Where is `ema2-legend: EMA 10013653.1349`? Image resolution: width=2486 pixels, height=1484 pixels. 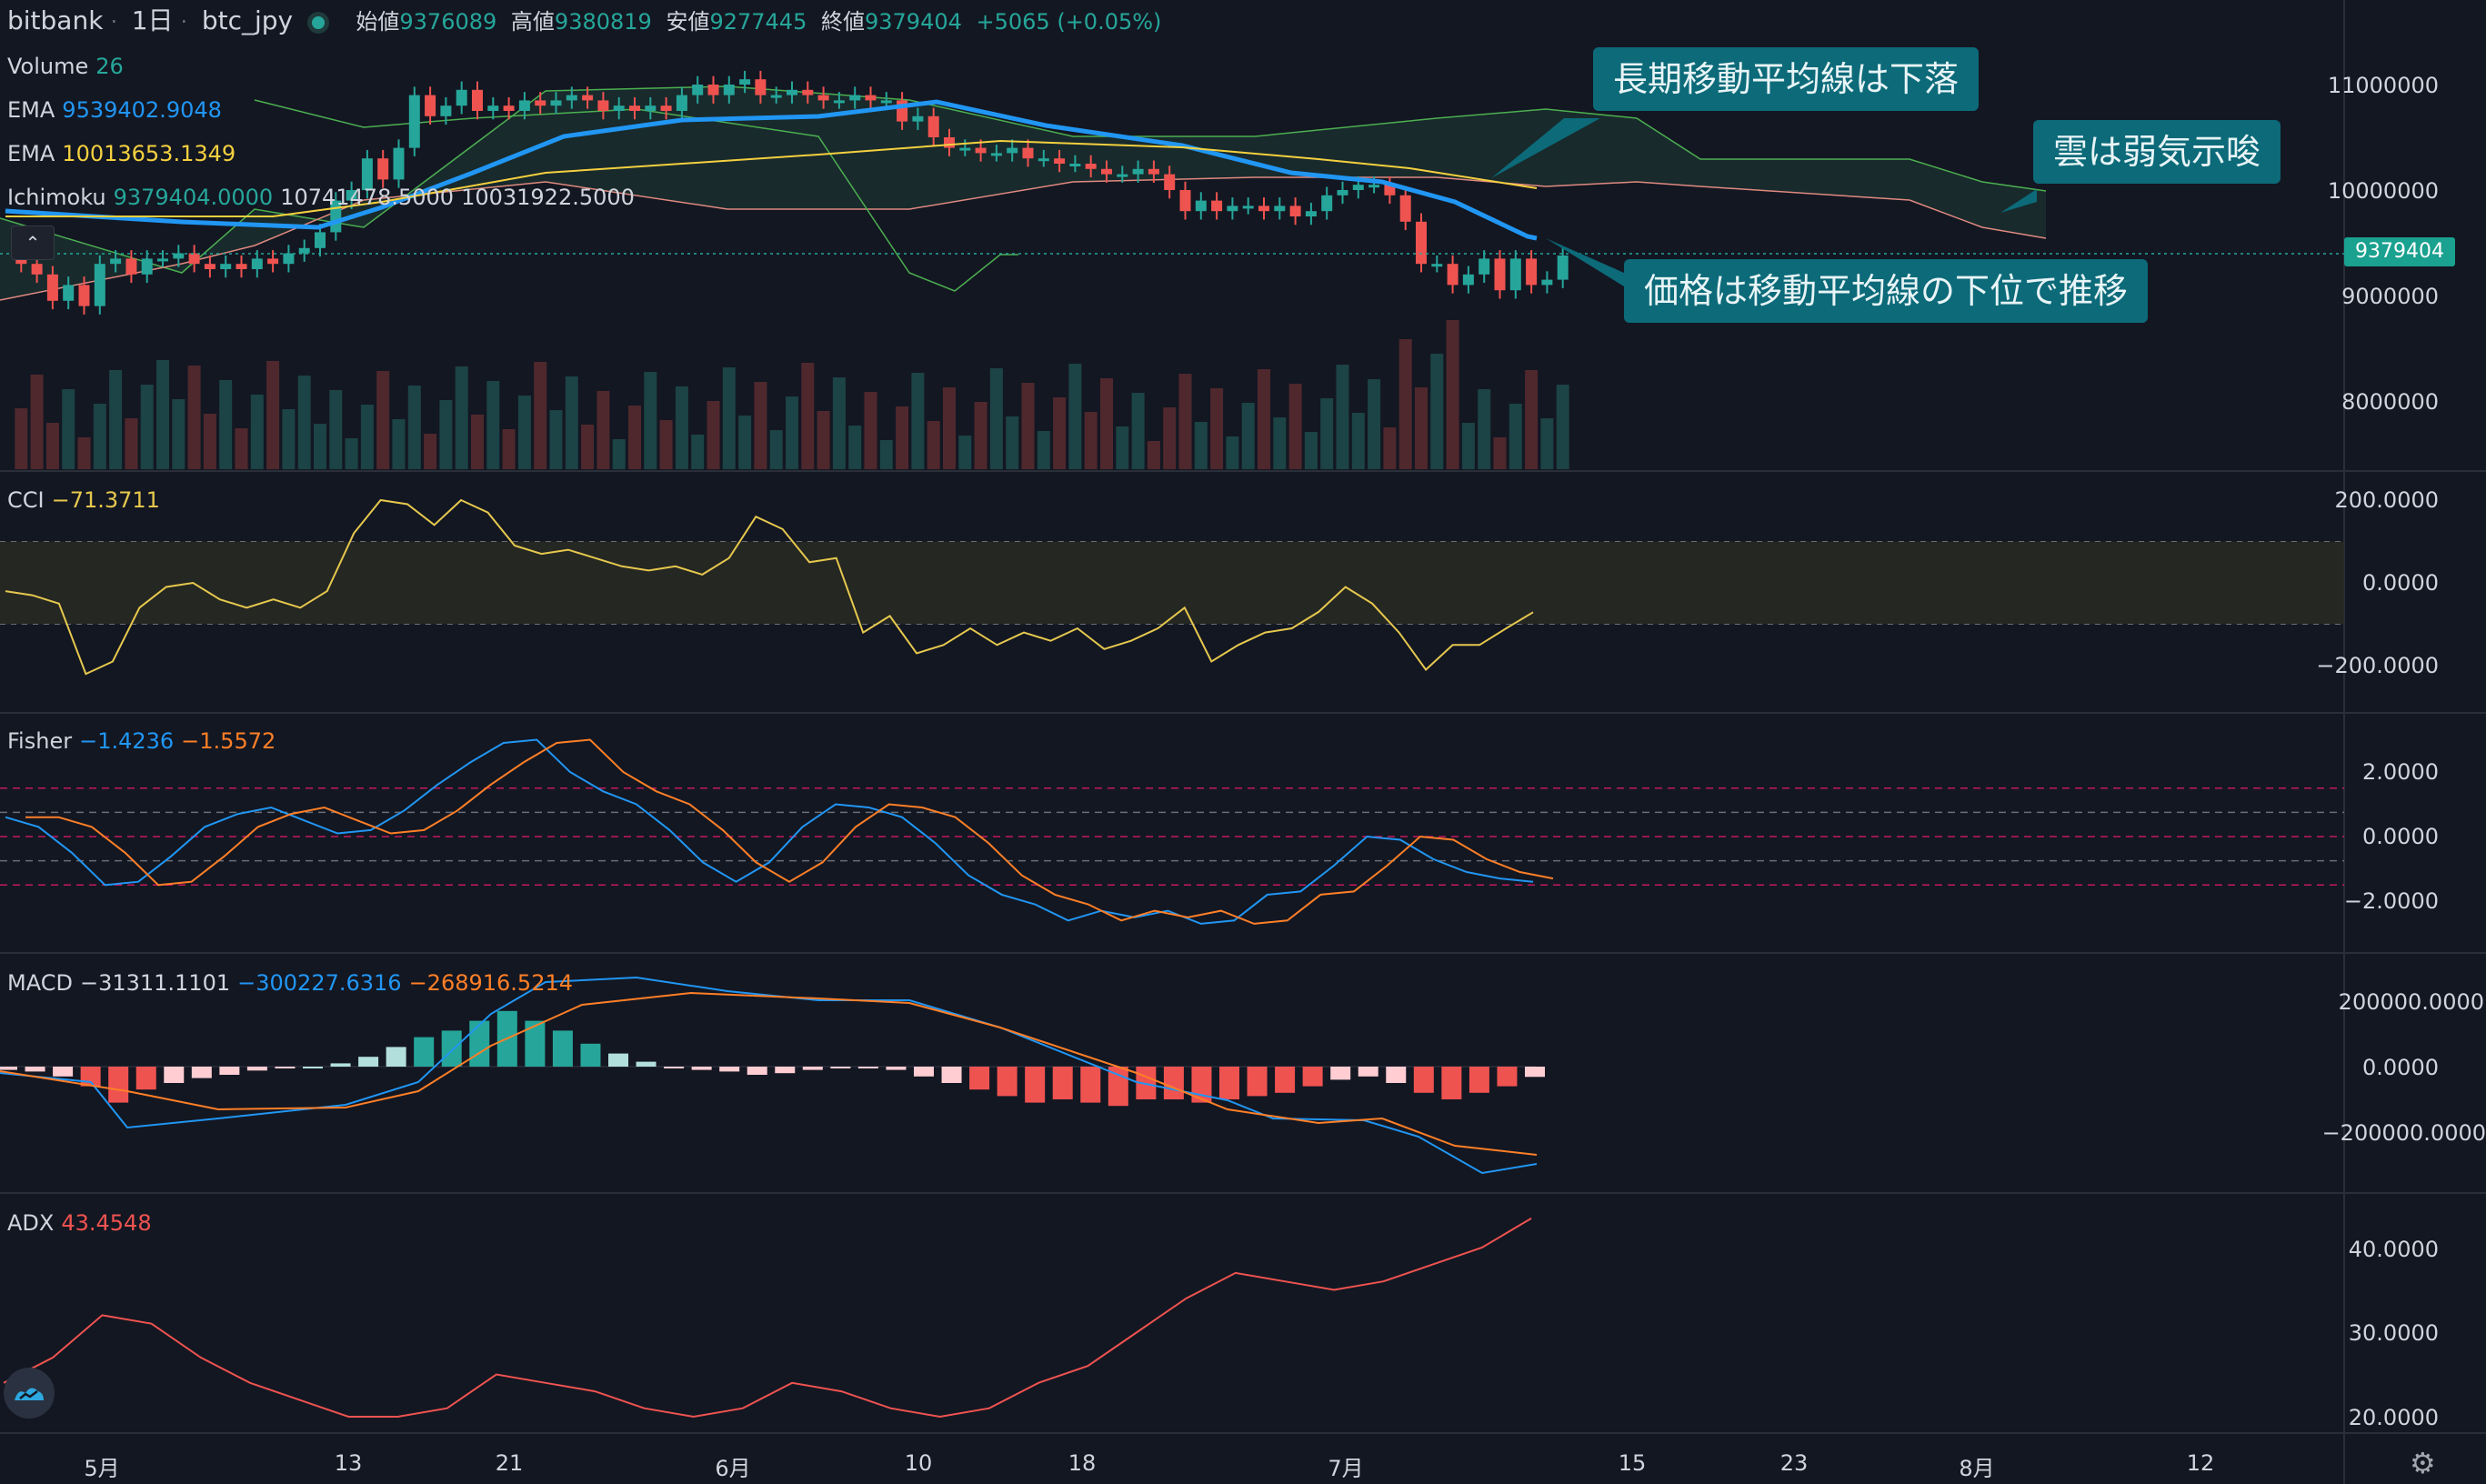 ema2-legend: EMA 10013653.1349 is located at coordinates (125, 153).